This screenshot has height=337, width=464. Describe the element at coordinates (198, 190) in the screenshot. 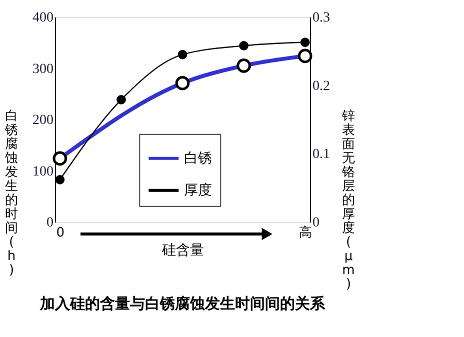

I see `legend-label: 厚度` at that location.